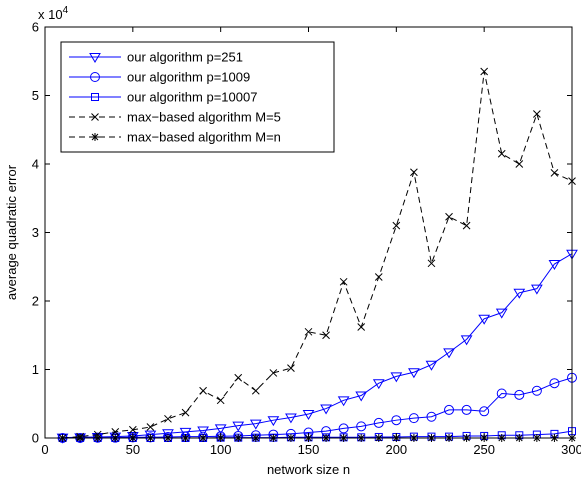 This screenshot has width=581, height=483. I want to click on y-multiplier-base: x 10, so click(50, 14).